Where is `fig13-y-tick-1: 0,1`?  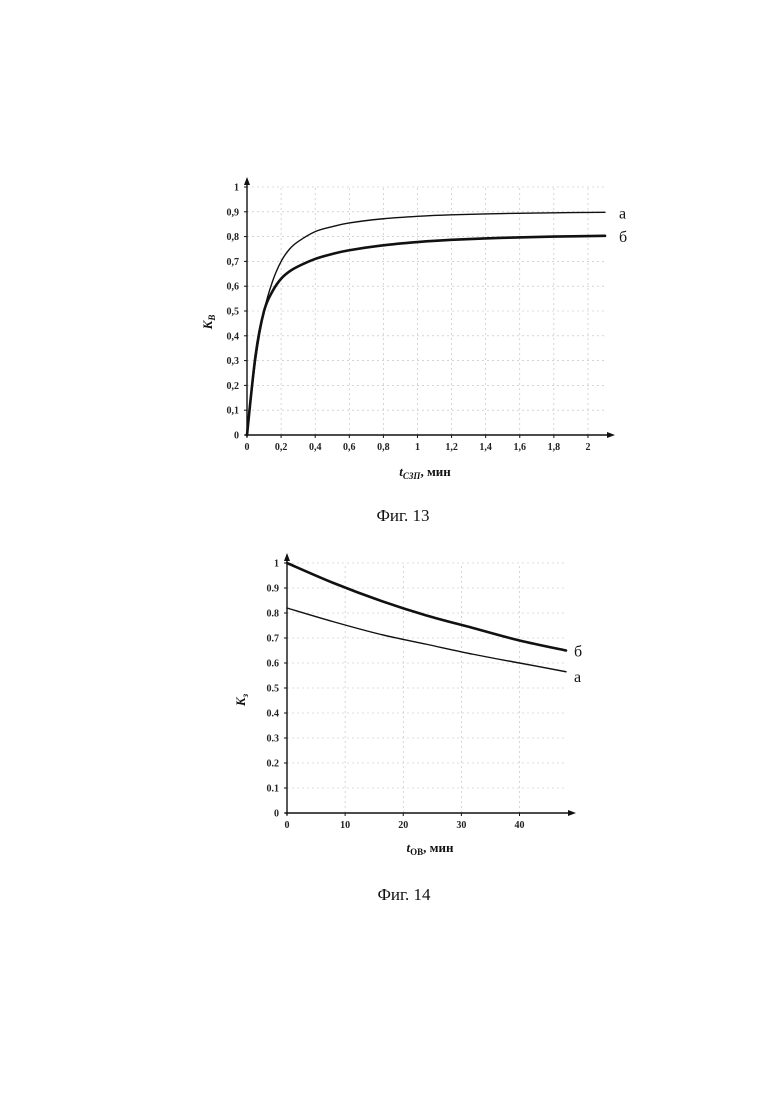
fig13-y-tick-1: 0,1 is located at coordinates (233, 411).